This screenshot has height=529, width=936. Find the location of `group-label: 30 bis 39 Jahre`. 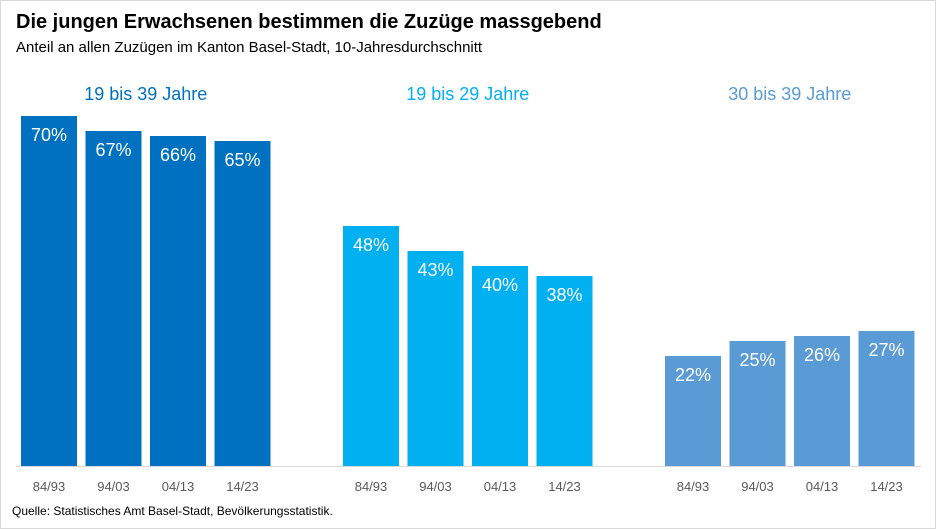

group-label: 30 bis 39 Jahre is located at coordinates (789, 94).